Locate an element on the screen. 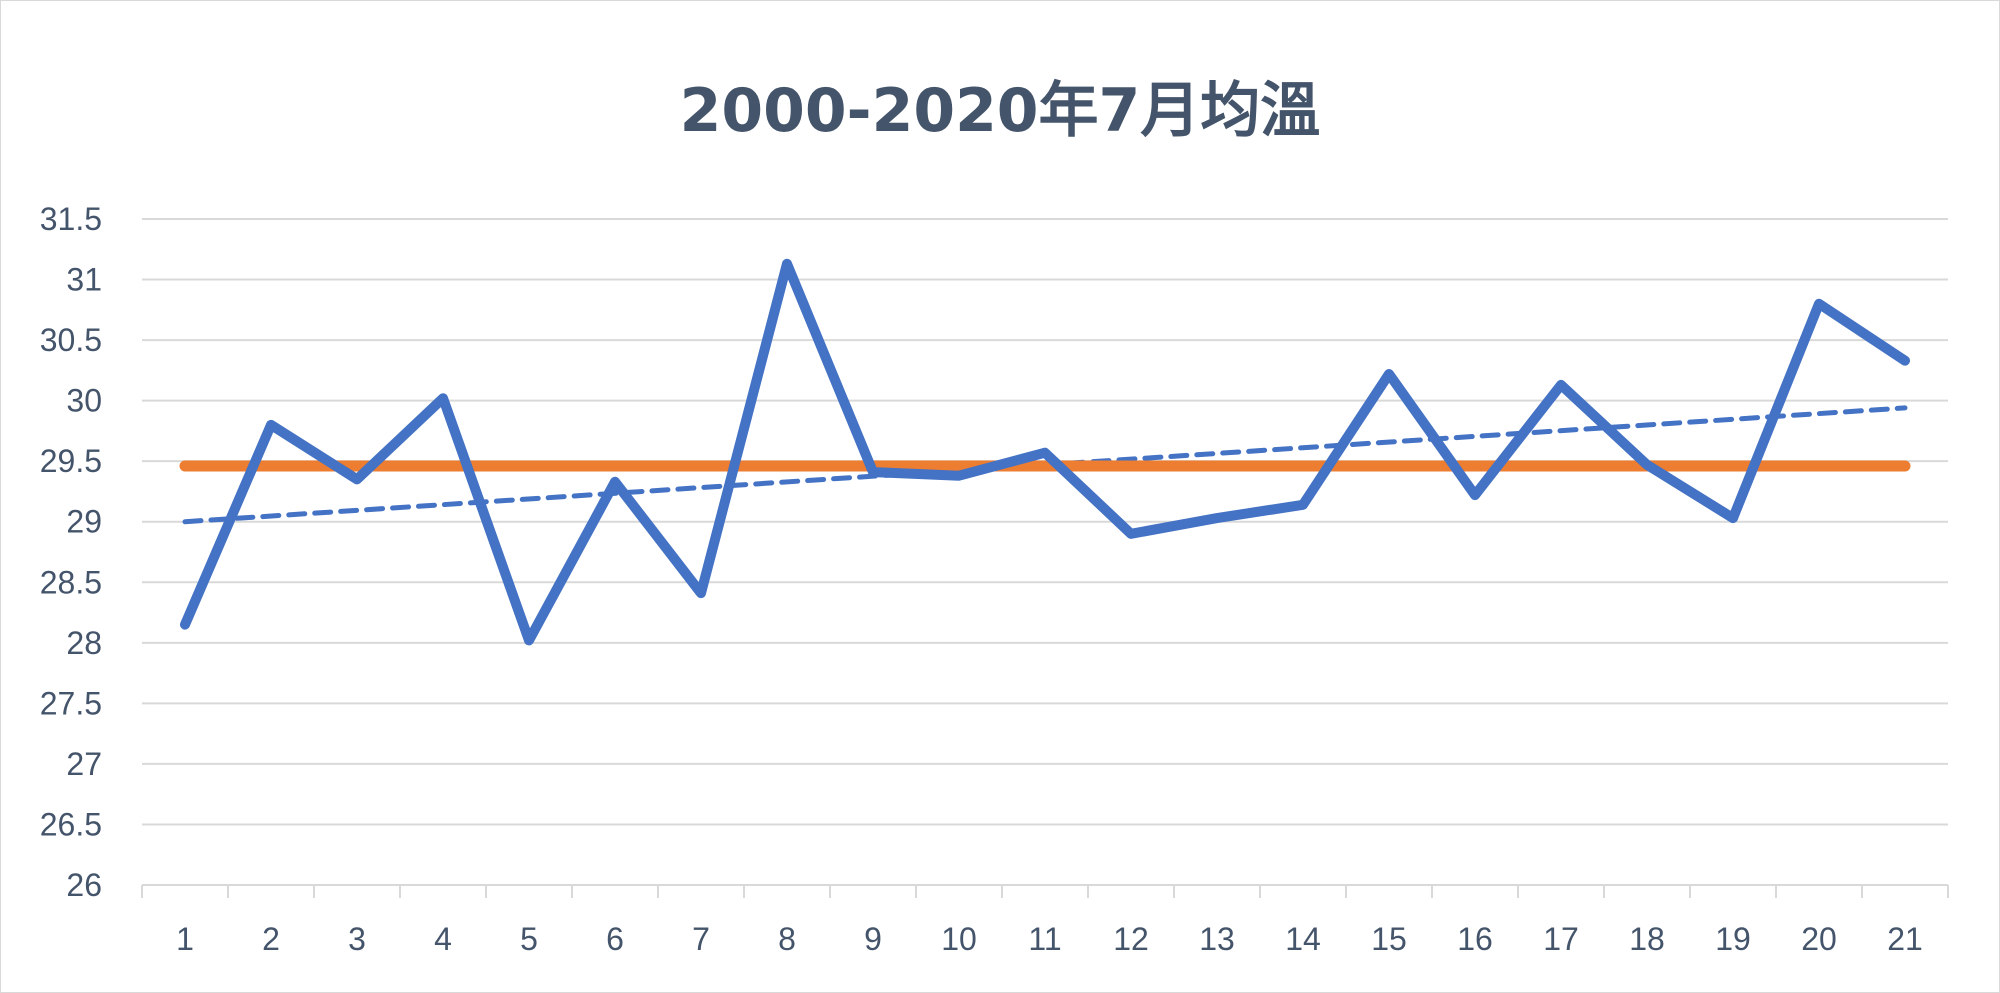 Image resolution: width=2000 pixels, height=993 pixels. x-tick-label: 9 is located at coordinates (873, 939).